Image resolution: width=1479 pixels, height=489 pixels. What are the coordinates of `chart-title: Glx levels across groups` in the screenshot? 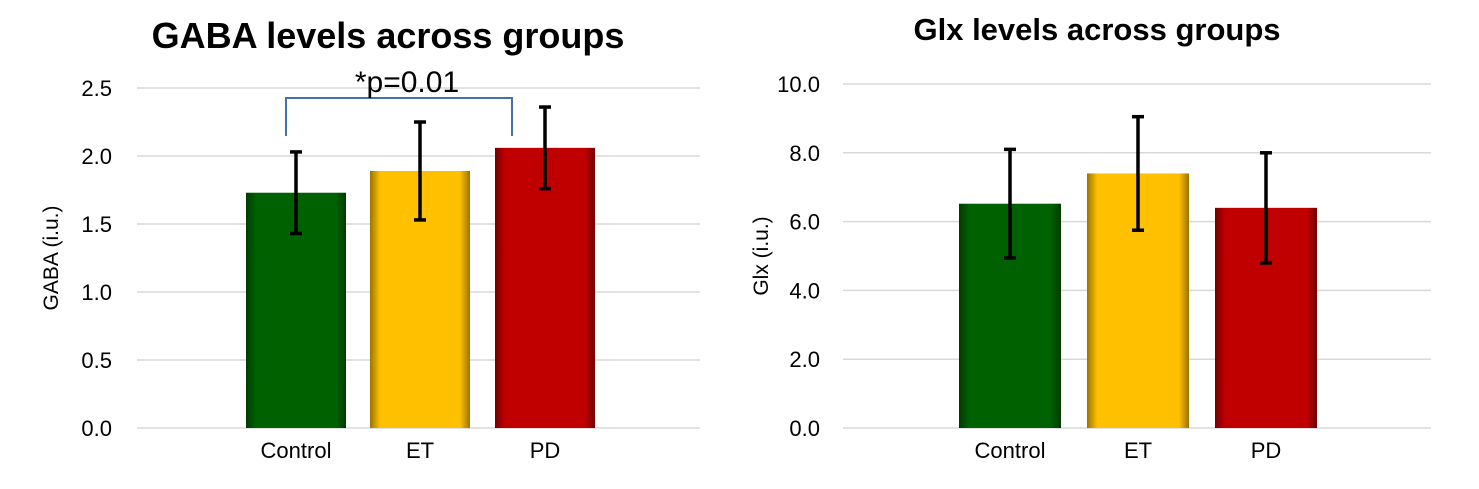 It's located at (1096, 29).